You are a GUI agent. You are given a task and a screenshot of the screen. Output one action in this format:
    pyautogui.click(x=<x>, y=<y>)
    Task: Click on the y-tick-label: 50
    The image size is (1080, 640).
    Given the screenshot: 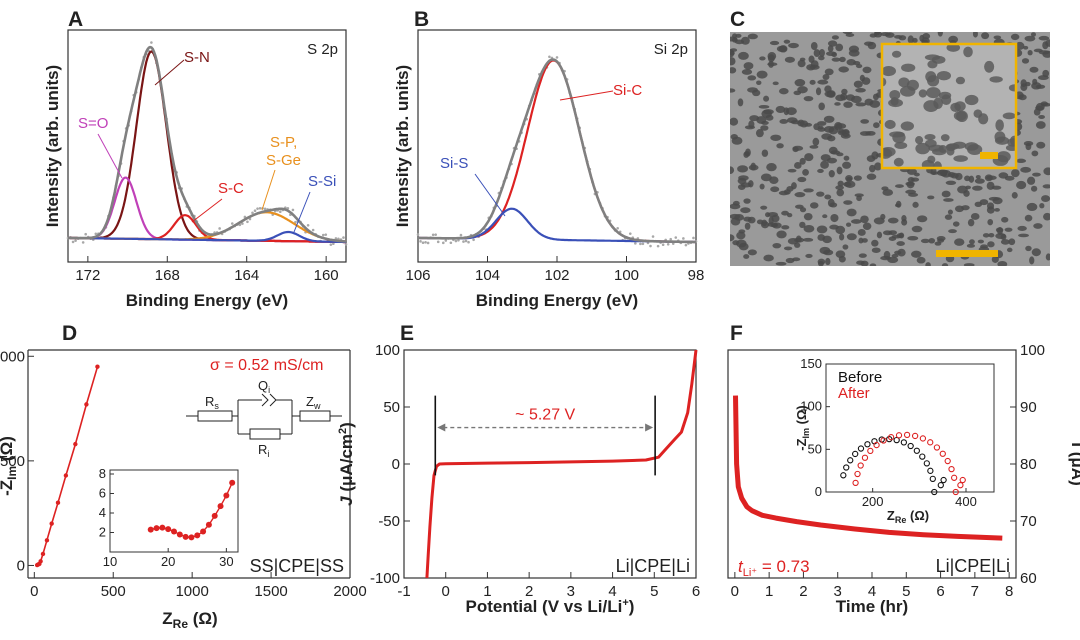 What is the action you would take?
    pyautogui.click(x=391, y=407)
    